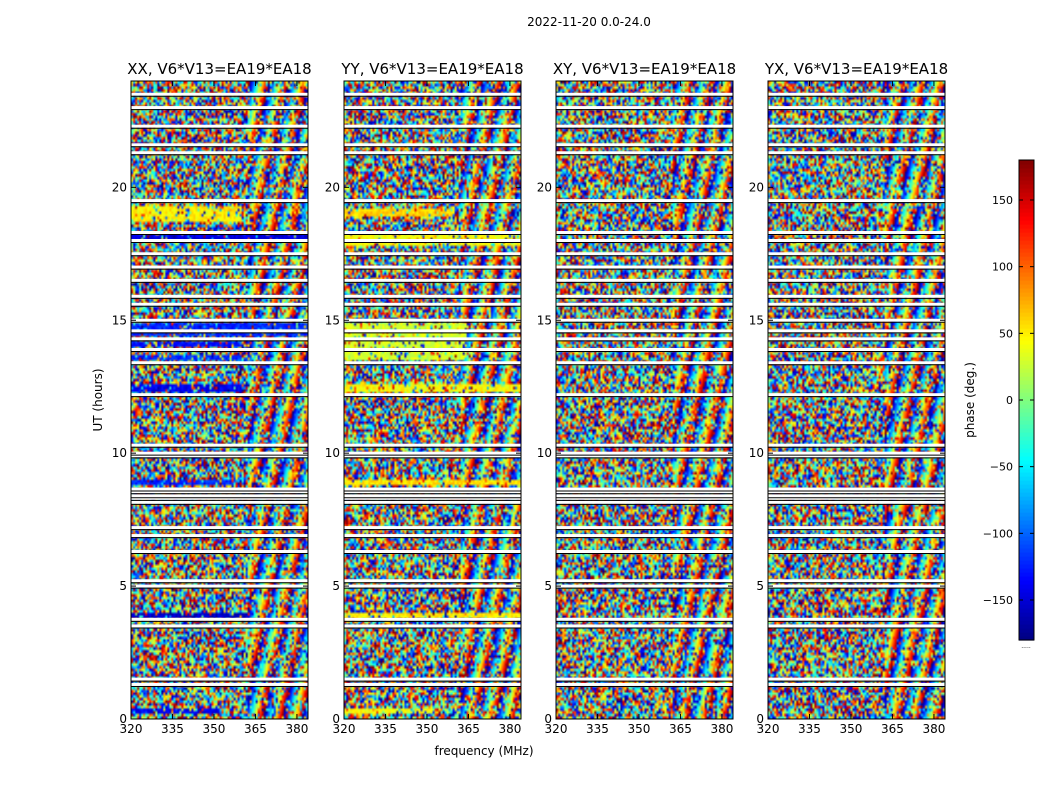 The height and width of the screenshot is (800, 1050). I want to click on x-tick-label: 320, so click(556, 729).